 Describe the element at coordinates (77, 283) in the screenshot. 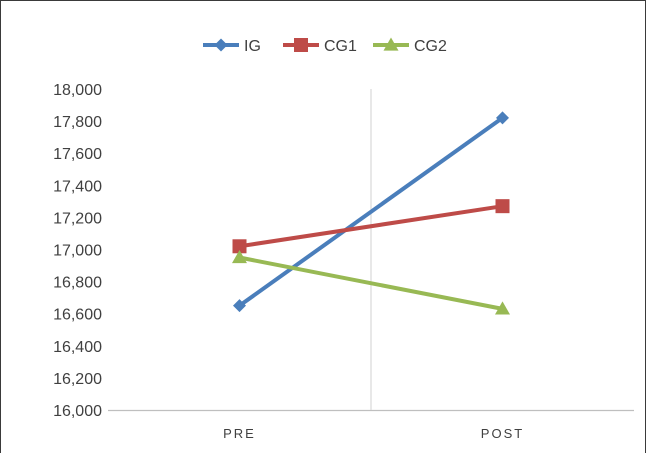

I see `y-tick-label: 16,800` at that location.